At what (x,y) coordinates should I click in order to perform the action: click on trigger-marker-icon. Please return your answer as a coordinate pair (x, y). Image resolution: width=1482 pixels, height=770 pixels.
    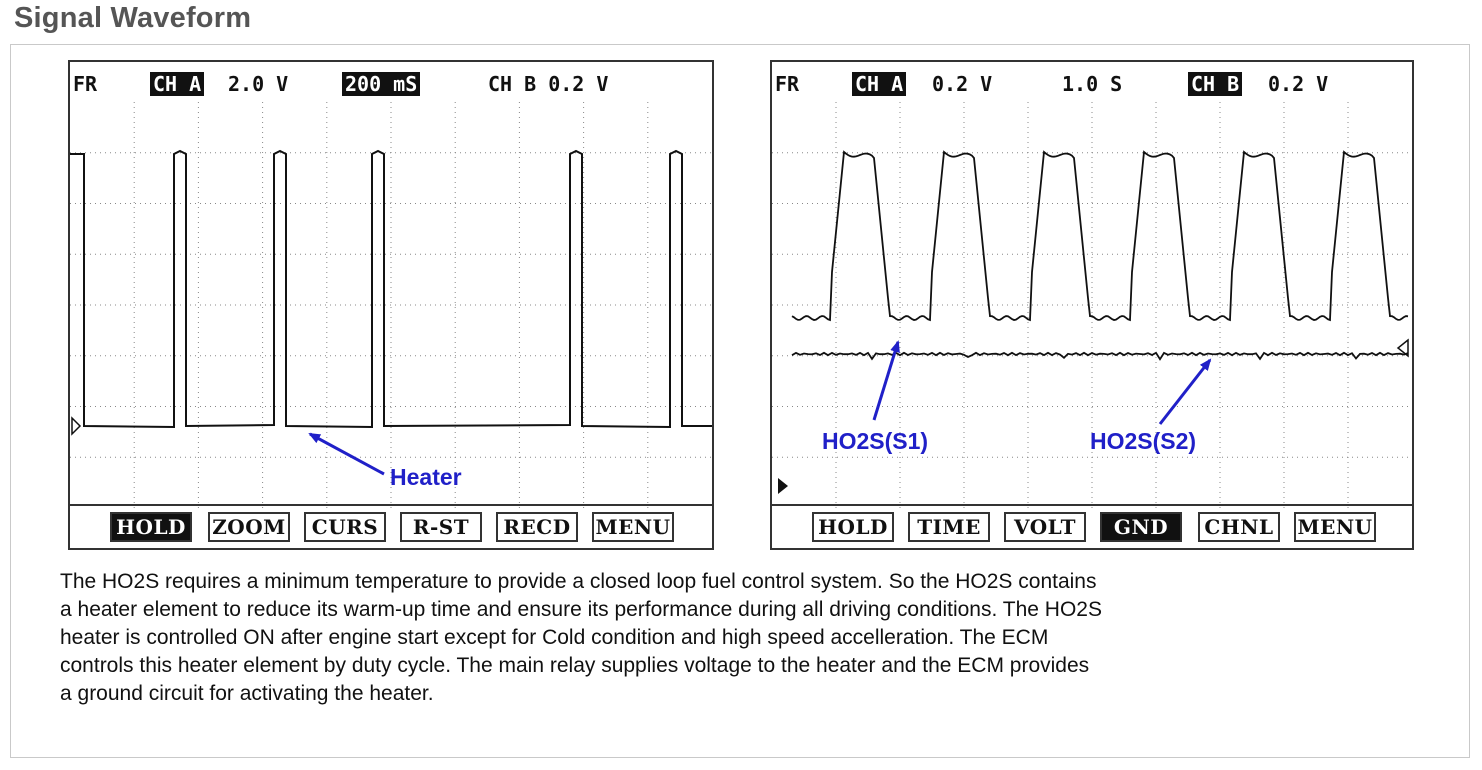
    Looking at the image, I should click on (783, 486).